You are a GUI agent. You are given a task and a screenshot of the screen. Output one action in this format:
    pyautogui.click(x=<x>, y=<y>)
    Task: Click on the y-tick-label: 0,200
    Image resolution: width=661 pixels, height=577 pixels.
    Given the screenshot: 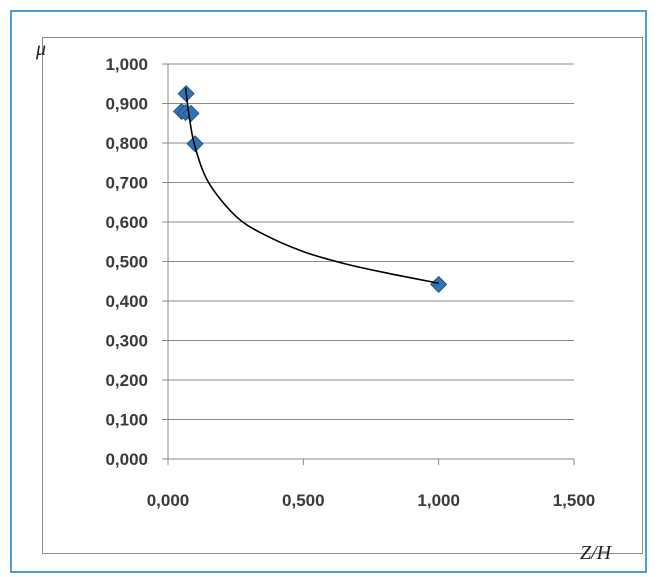 What is the action you would take?
    pyautogui.click(x=126, y=380)
    